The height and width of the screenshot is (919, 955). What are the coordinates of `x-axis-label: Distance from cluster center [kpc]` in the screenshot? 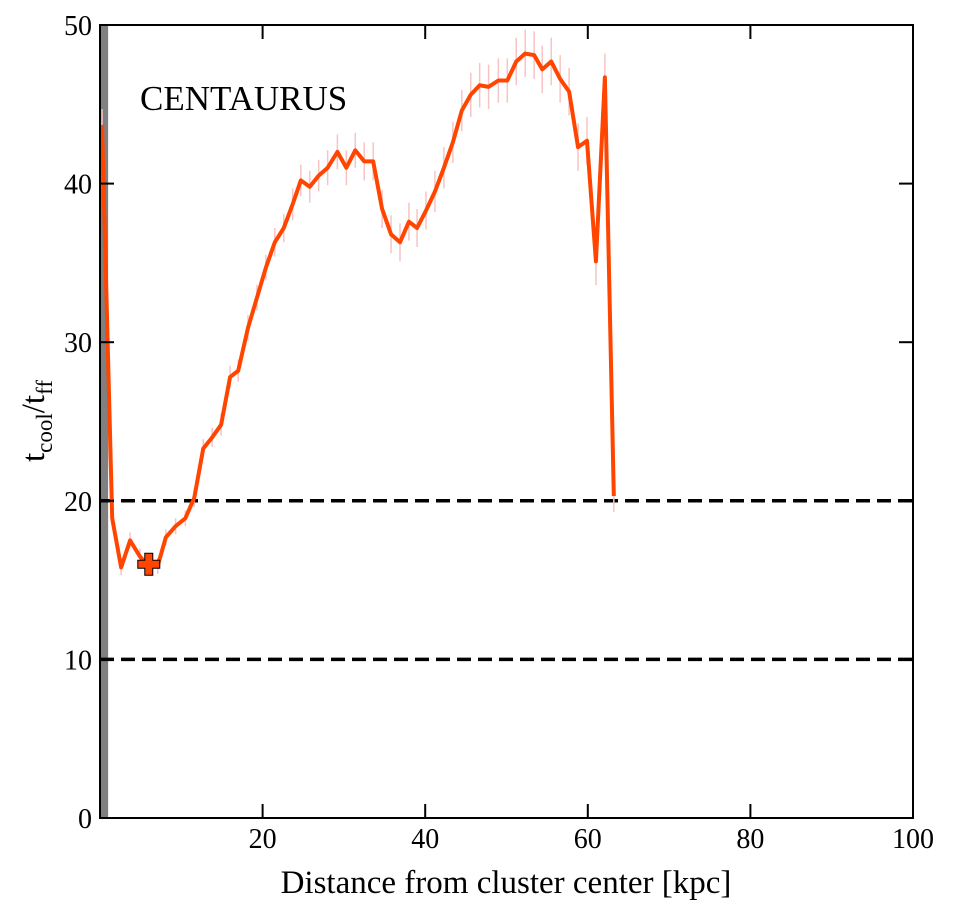 It's located at (506, 883).